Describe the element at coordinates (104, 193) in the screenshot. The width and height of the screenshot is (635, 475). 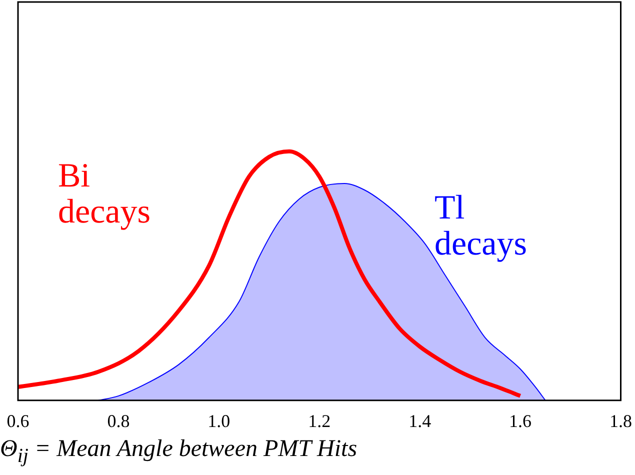
I see `series-label: Bi decays` at that location.